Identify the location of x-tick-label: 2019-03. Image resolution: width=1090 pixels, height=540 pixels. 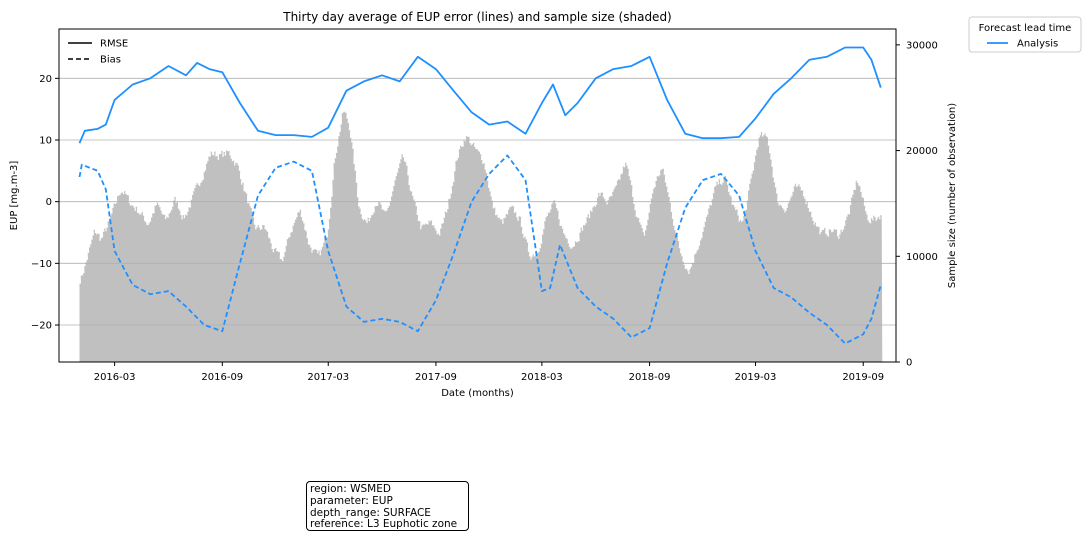
(756, 377).